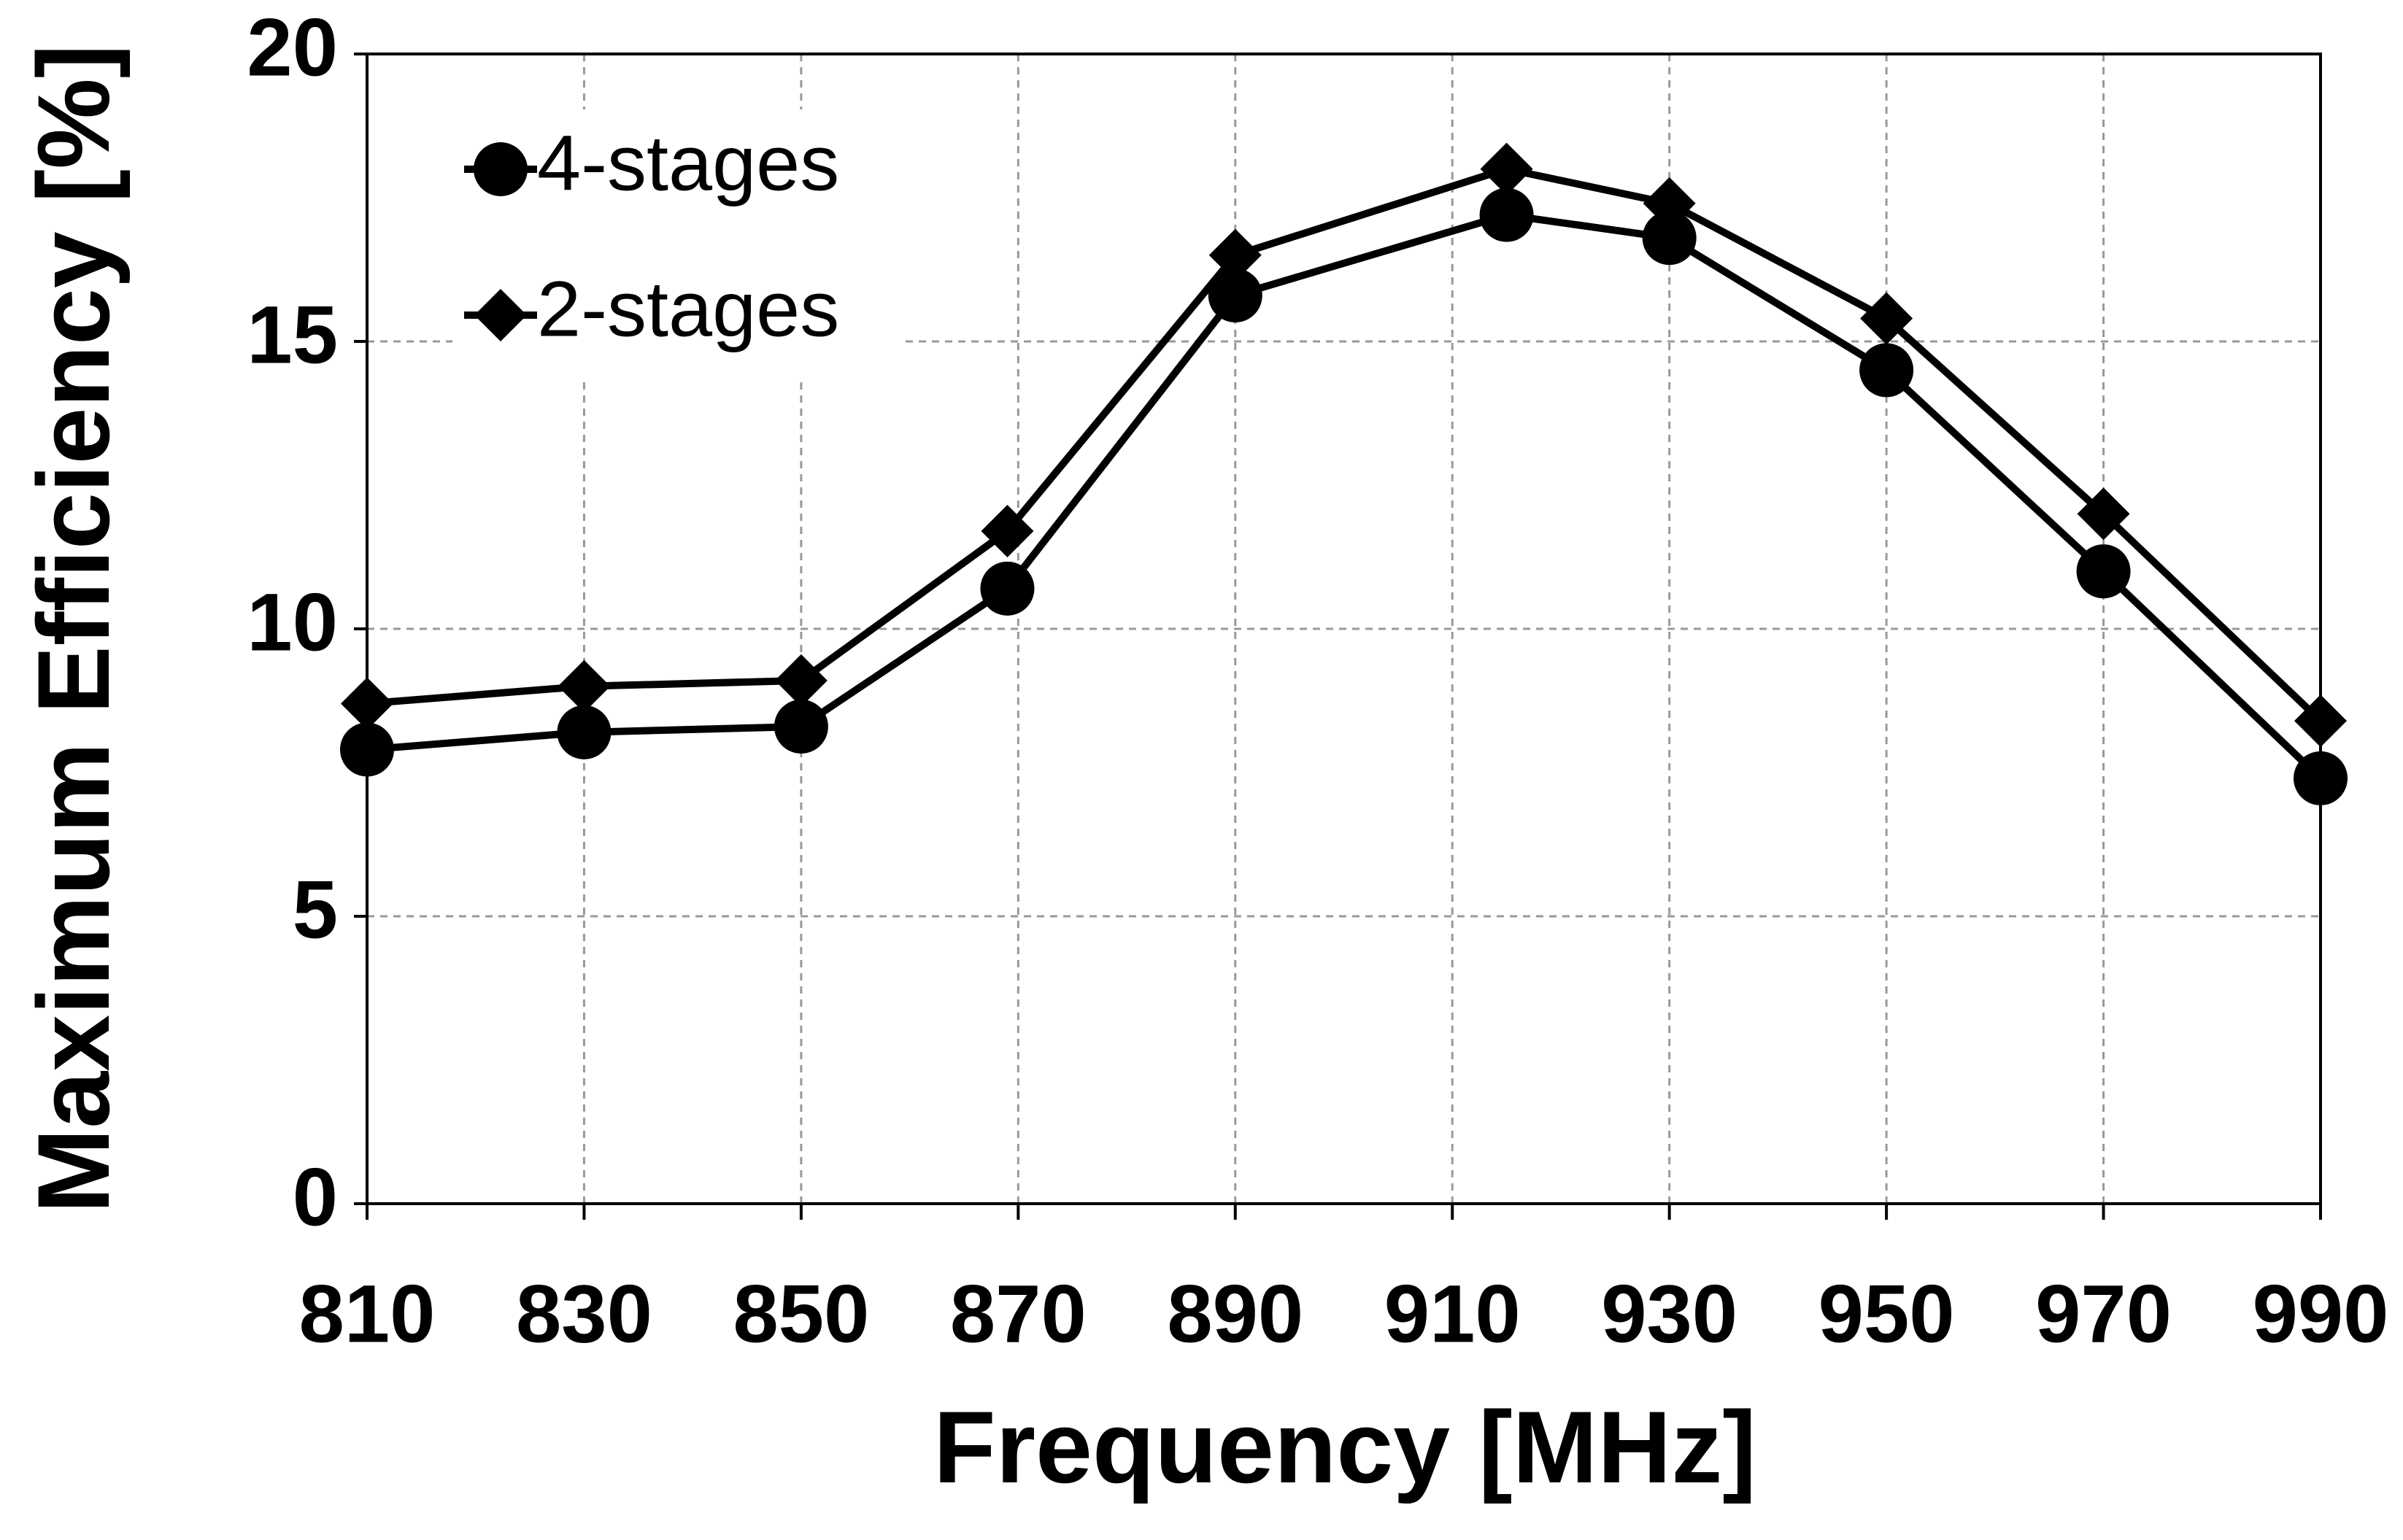 The width and height of the screenshot is (2403, 1540). I want to click on x-tick-label: 810, so click(367, 1314).